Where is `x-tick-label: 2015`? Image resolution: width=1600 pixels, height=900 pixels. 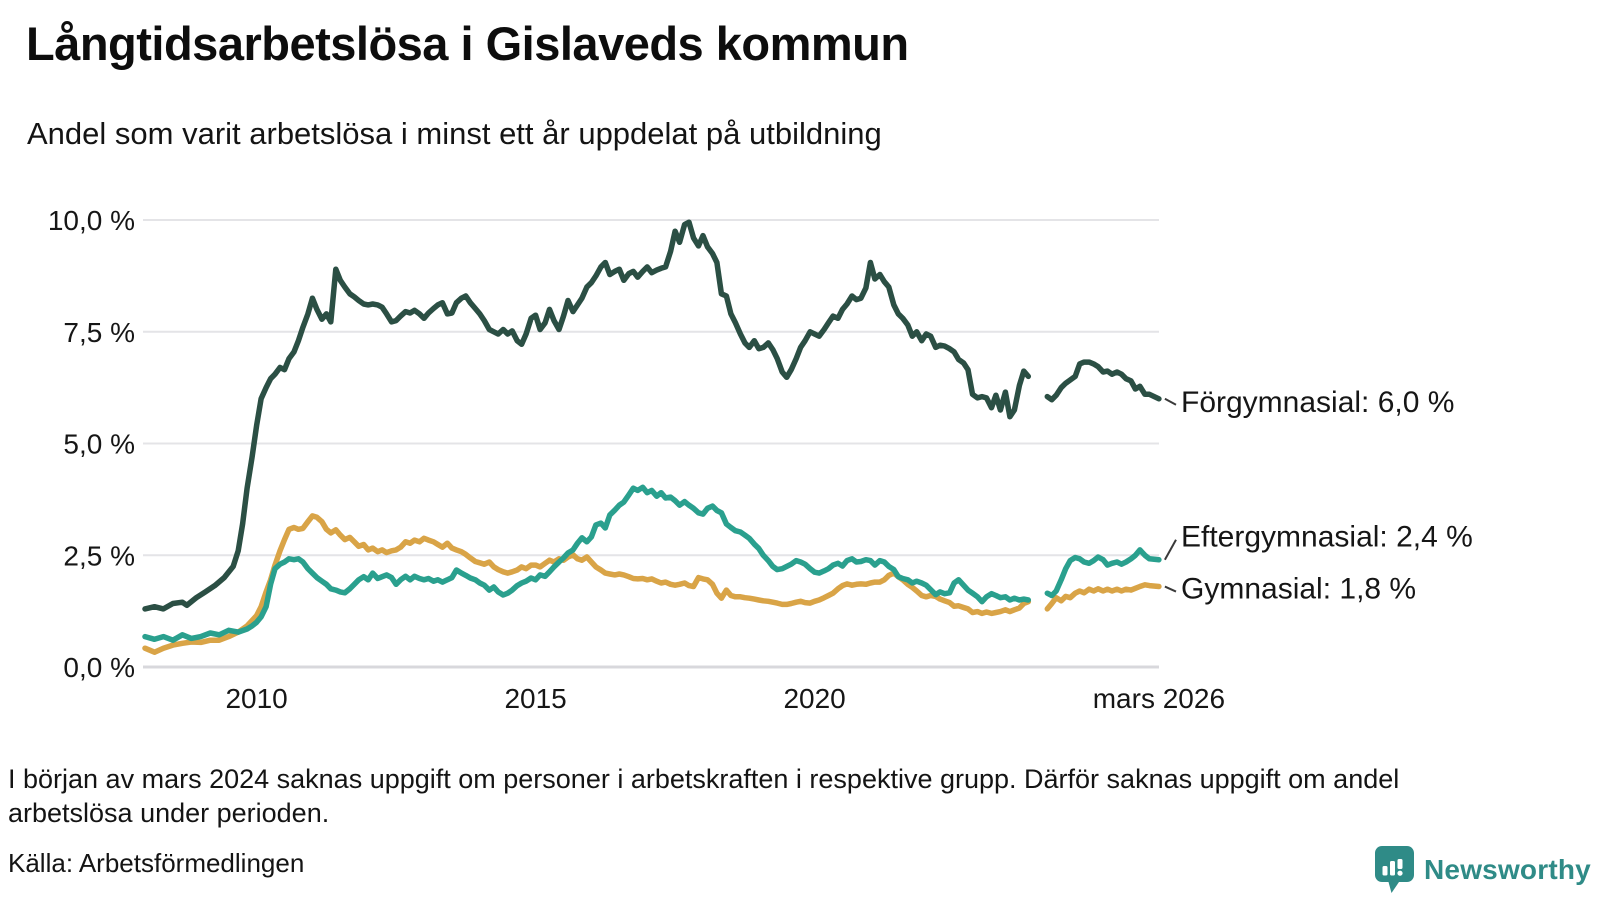 x-tick-label: 2015 is located at coordinates (535, 698).